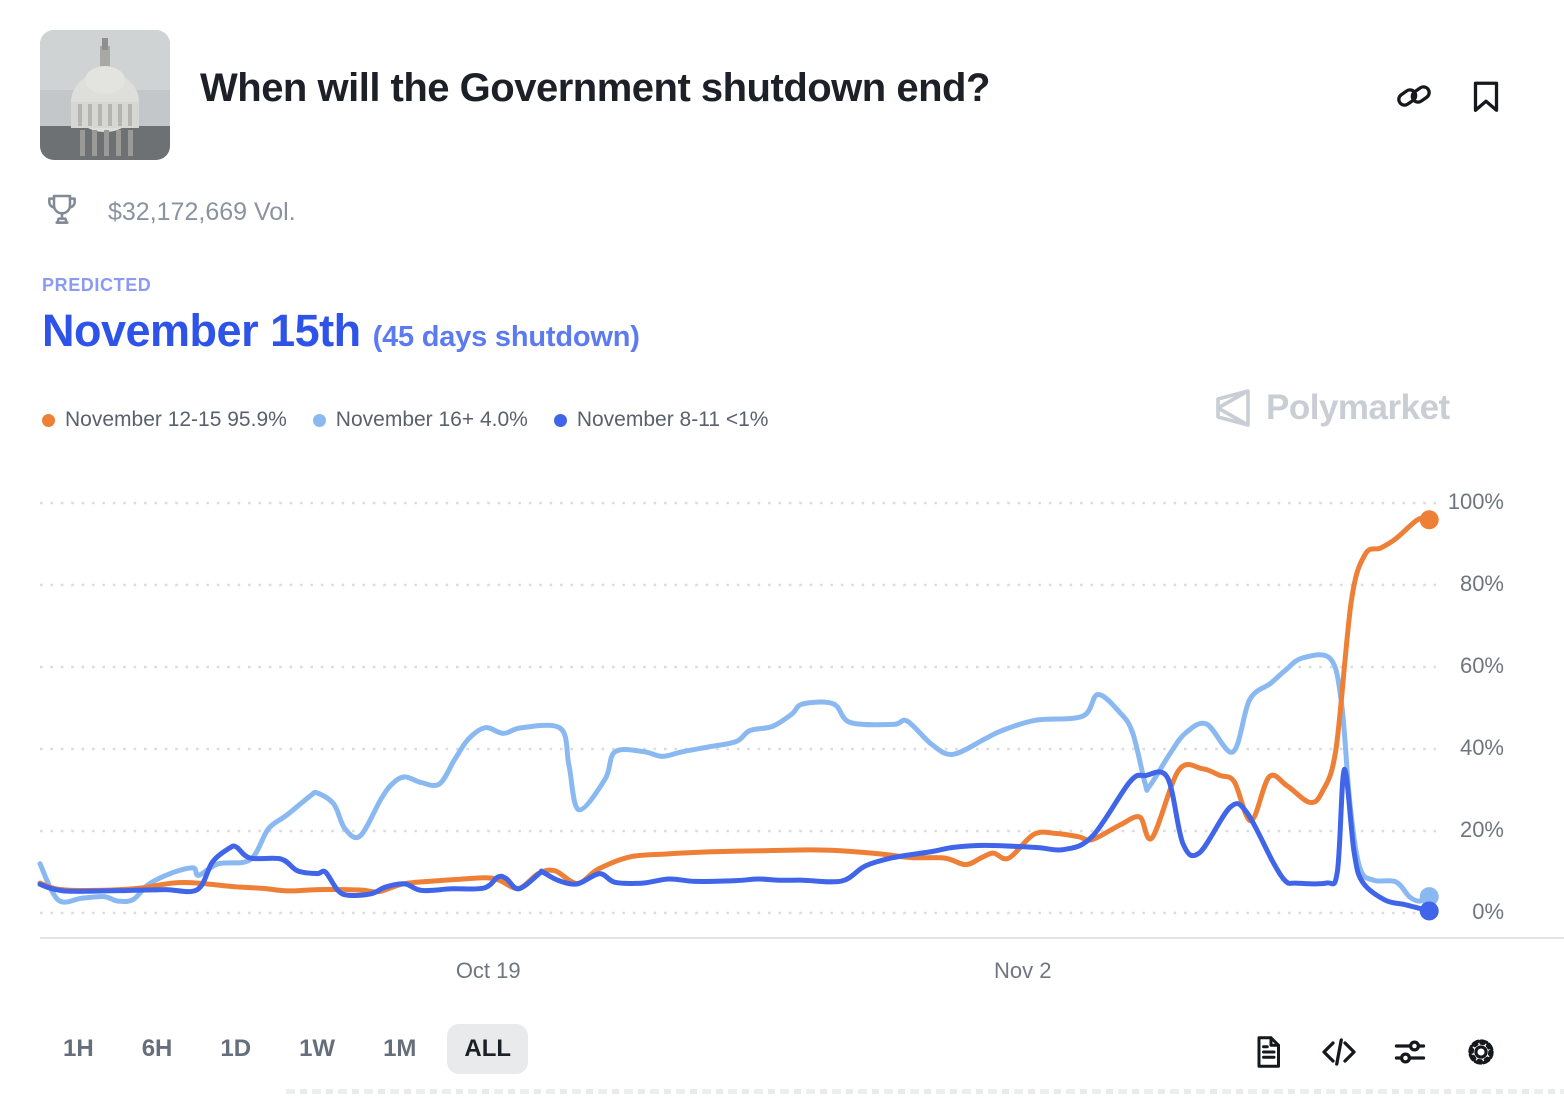 The image size is (1564, 1098). What do you see at coordinates (97, 285) in the screenshot?
I see `predicted-label: PREDICTED` at bounding box center [97, 285].